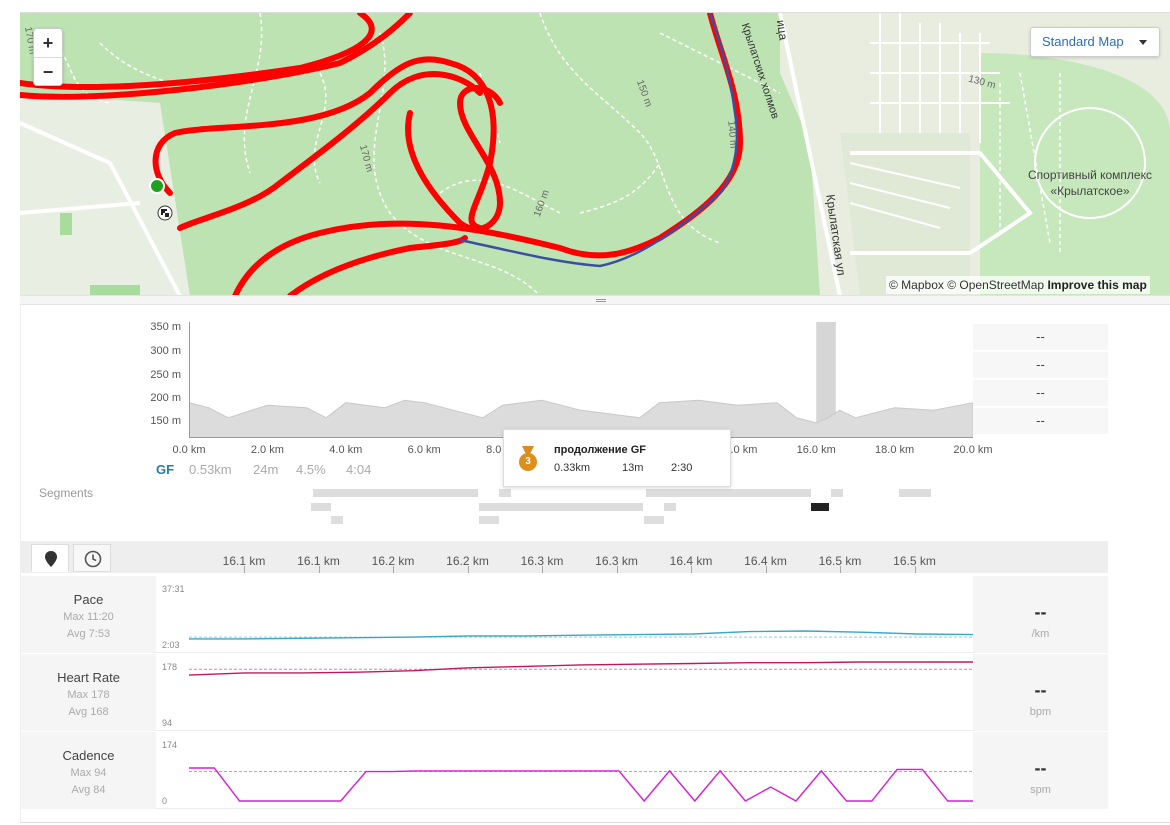 Image resolution: width=1170 pixels, height=825 pixels. Describe the element at coordinates (165, 327) in the screenshot. I see `y-tick-label: 350 m` at that location.